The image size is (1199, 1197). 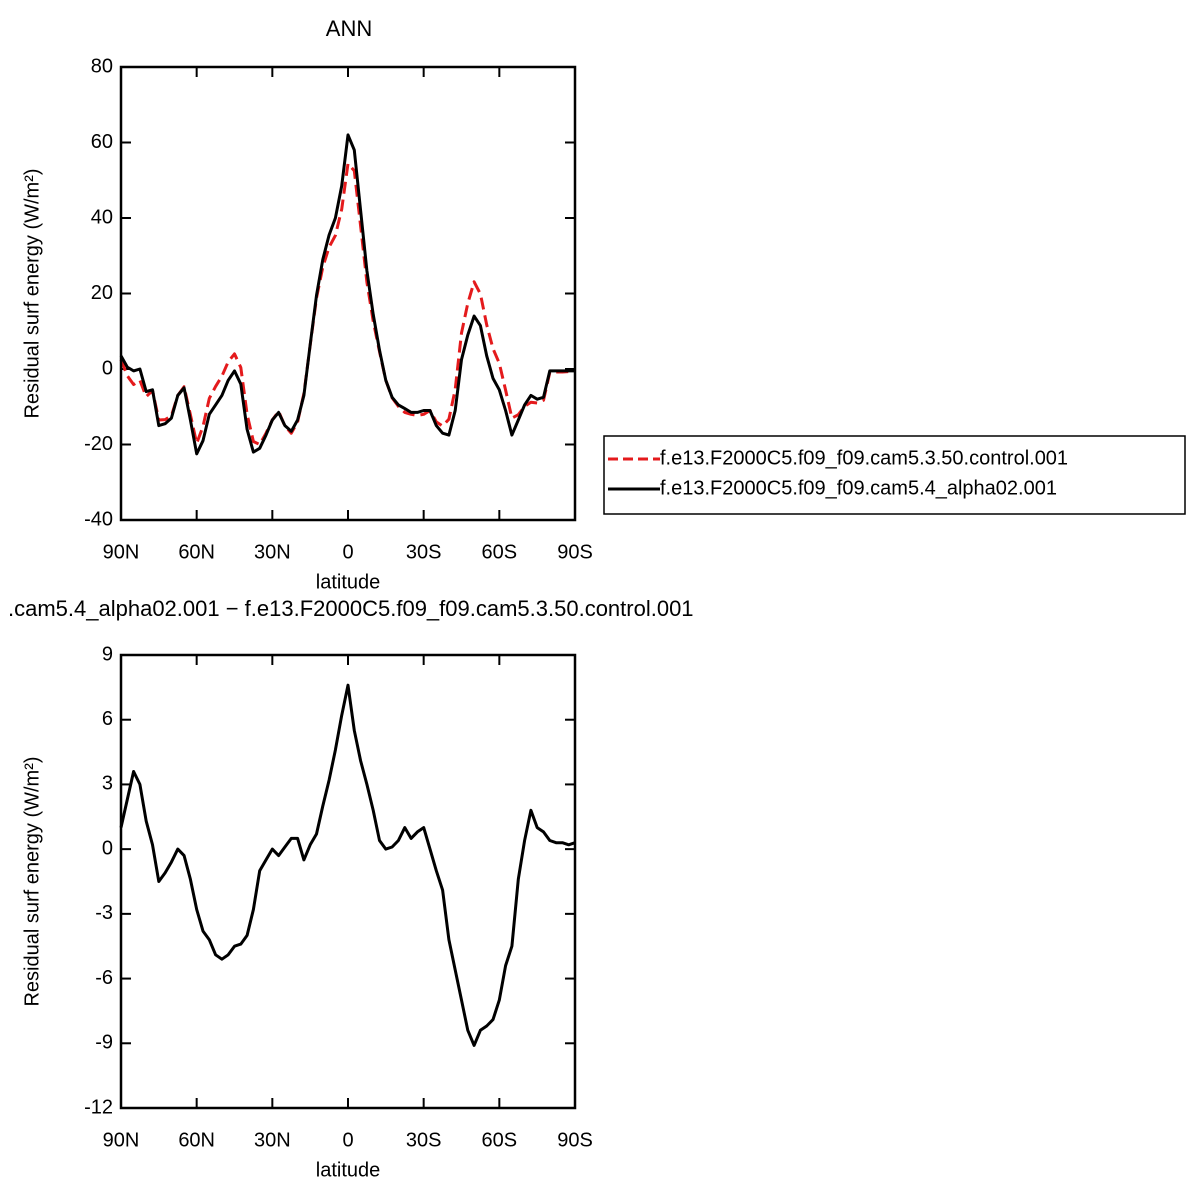 What do you see at coordinates (104, 1043) in the screenshot?
I see `y-tick-label: -9` at bounding box center [104, 1043].